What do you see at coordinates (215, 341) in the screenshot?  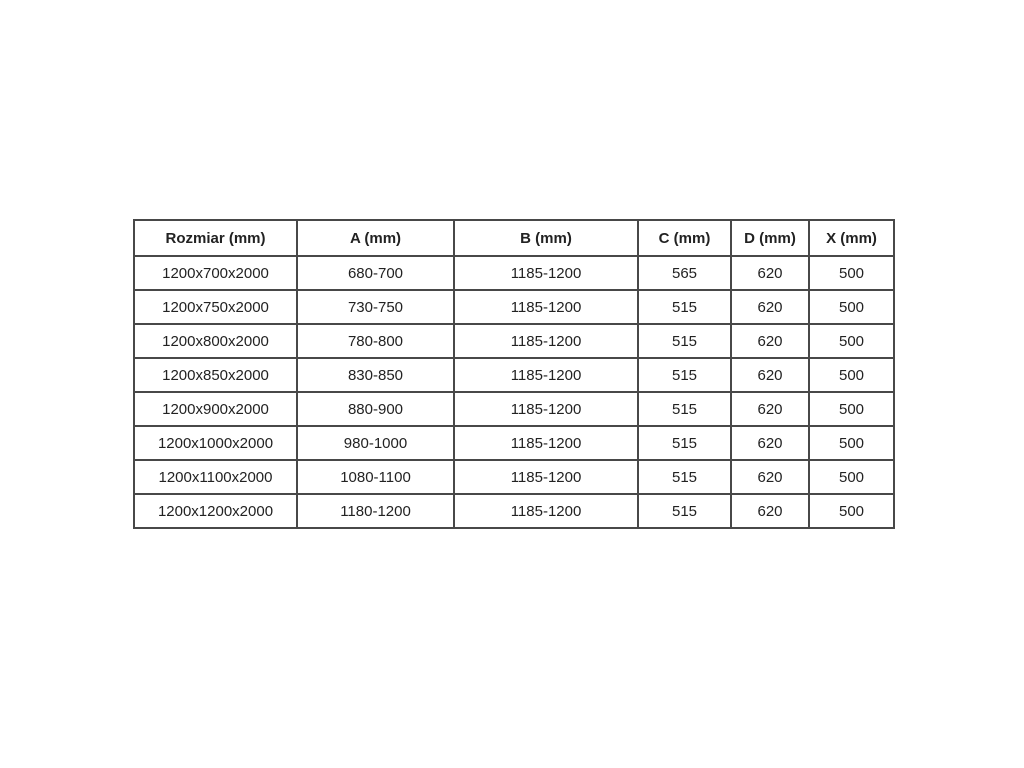 I see `table-cell: 1200x800x2000` at bounding box center [215, 341].